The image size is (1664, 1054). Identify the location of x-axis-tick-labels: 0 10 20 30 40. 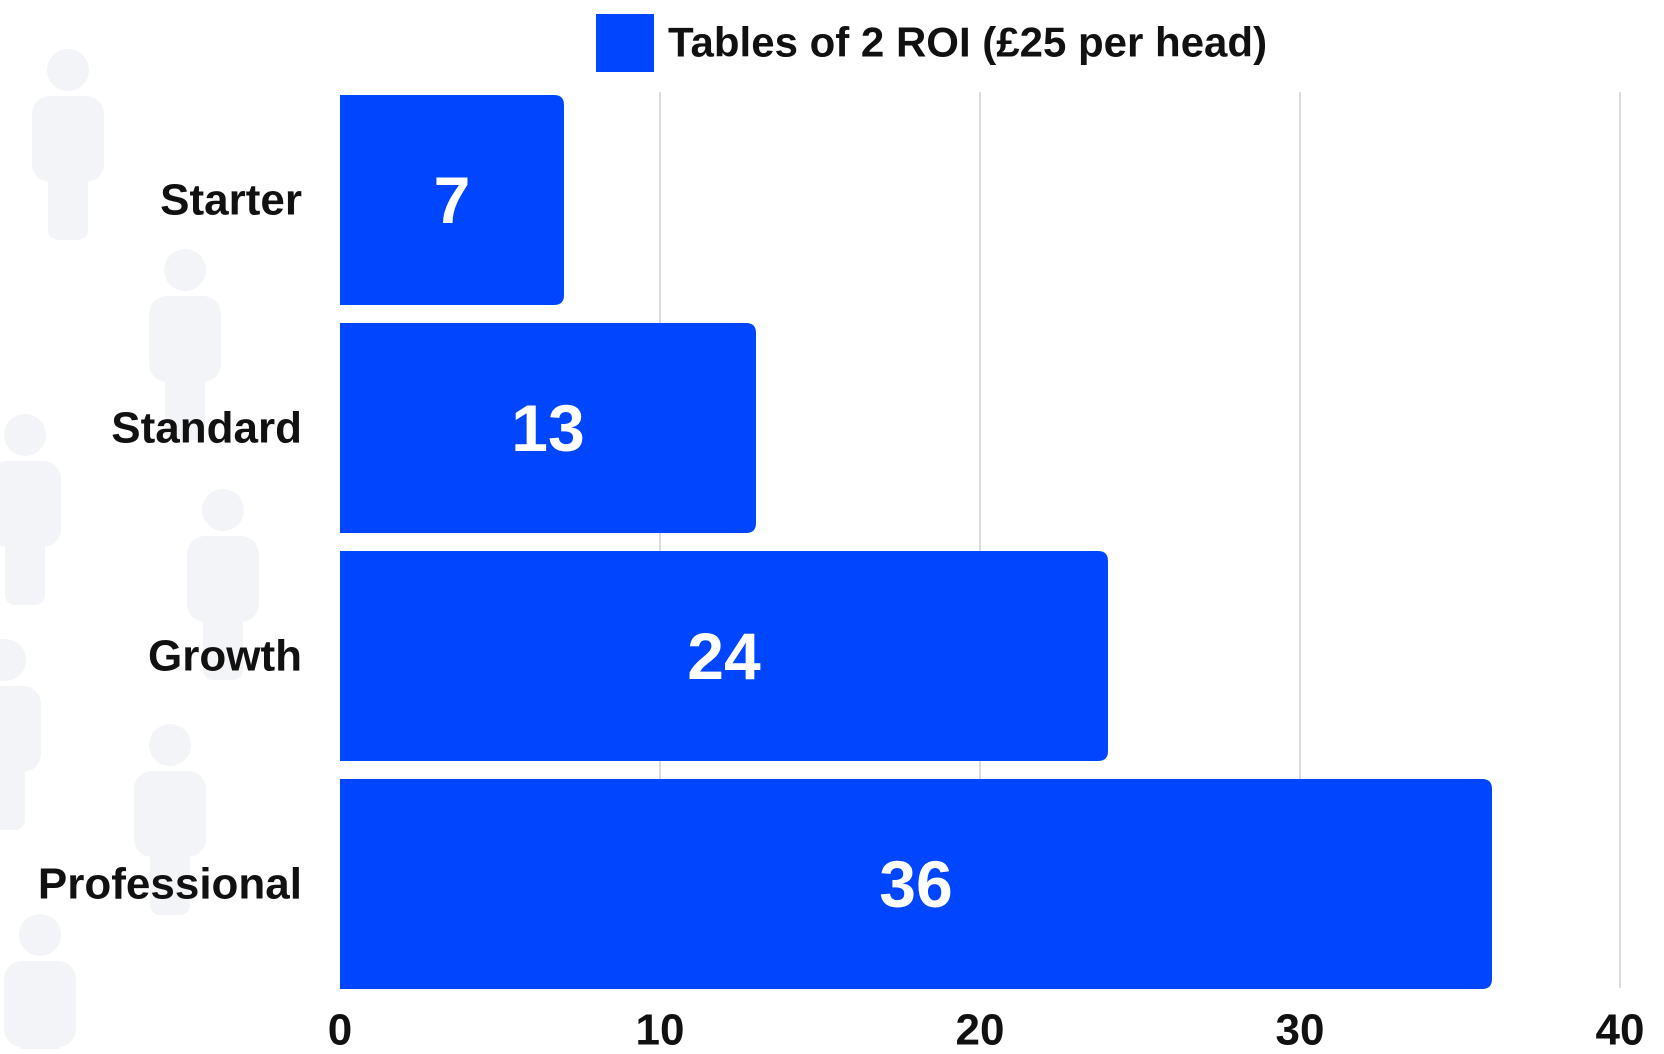
(986, 1030).